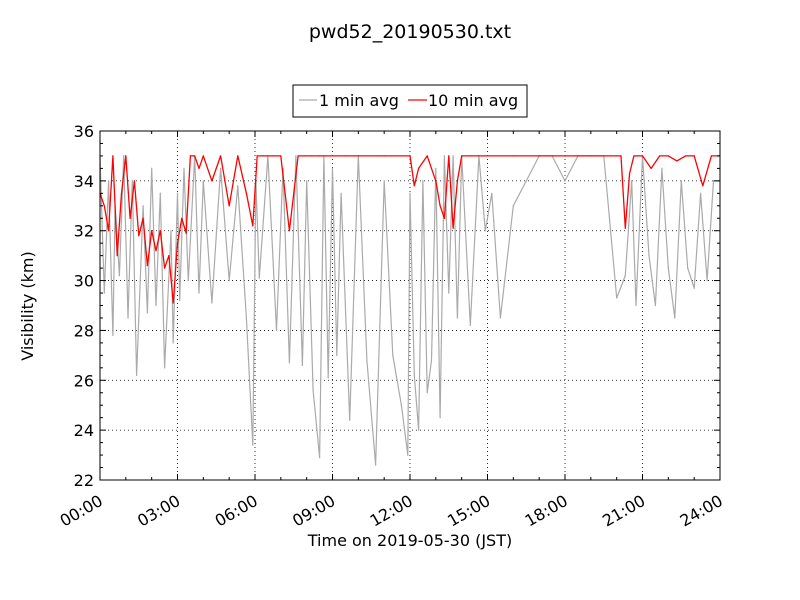 This screenshot has height=600, width=800. Describe the element at coordinates (84, 380) in the screenshot. I see `y-tick-label: 26` at that location.